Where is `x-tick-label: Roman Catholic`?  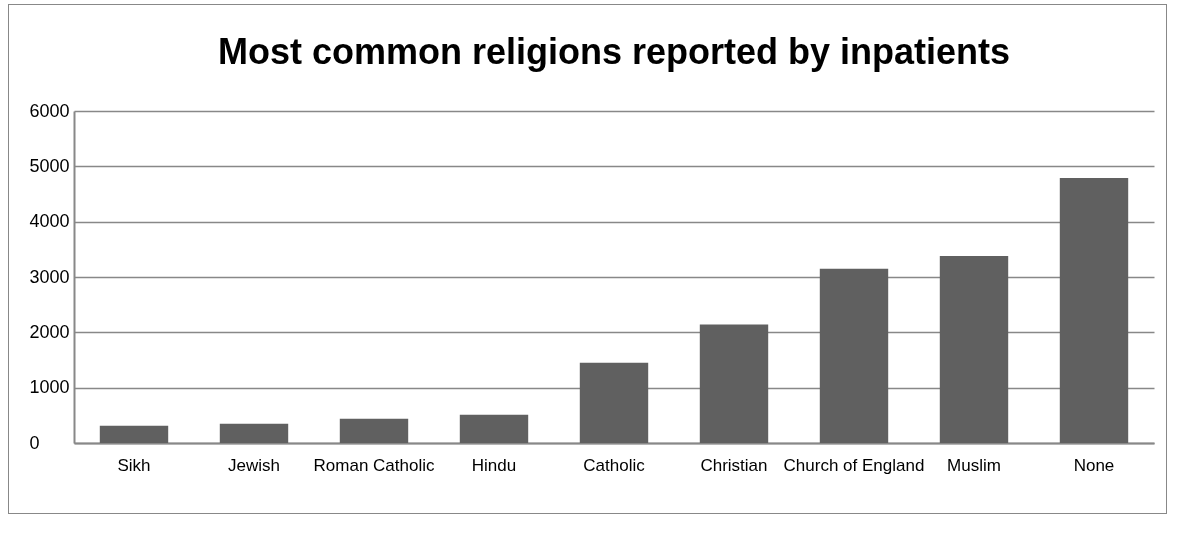 x-tick-label: Roman Catholic is located at coordinates (374, 465).